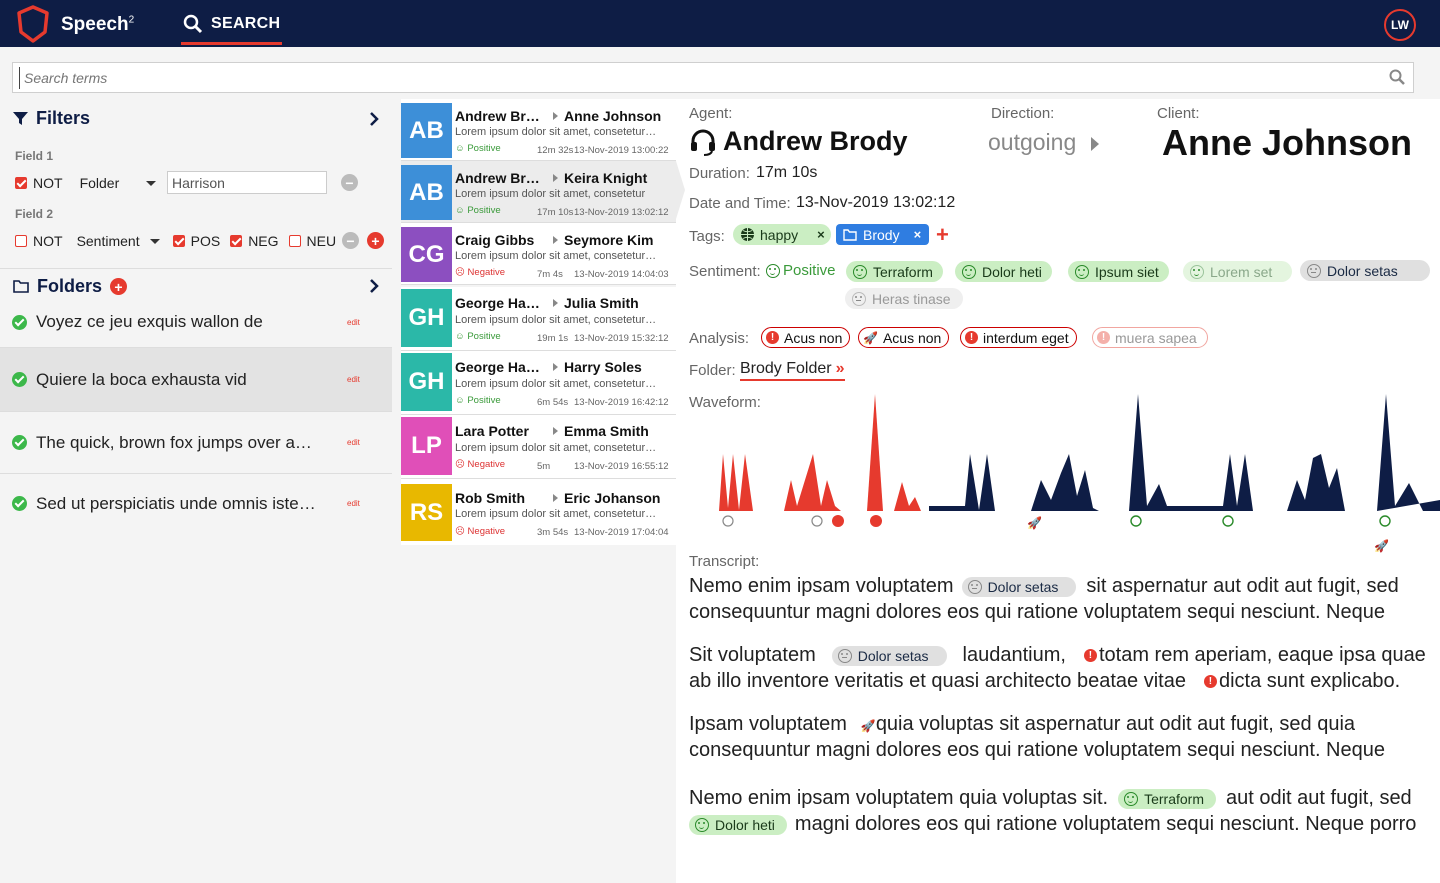  I want to click on tags-label: Tags:, so click(707, 236).